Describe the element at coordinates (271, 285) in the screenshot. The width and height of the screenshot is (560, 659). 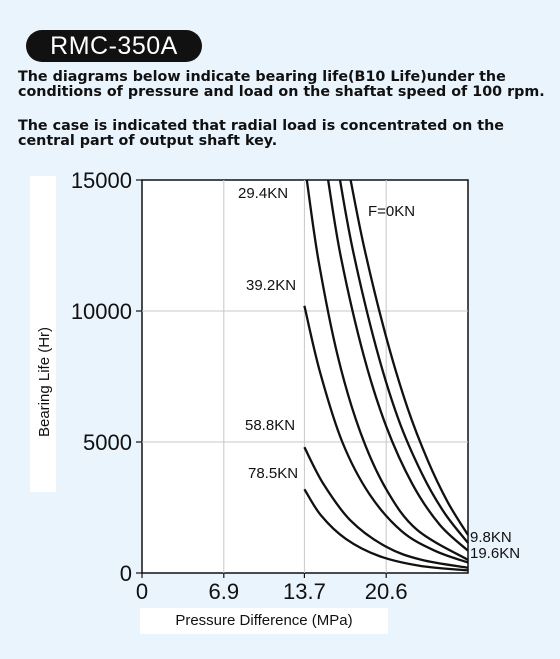
I see `series-label-39-2kn: 39.2KN` at that location.